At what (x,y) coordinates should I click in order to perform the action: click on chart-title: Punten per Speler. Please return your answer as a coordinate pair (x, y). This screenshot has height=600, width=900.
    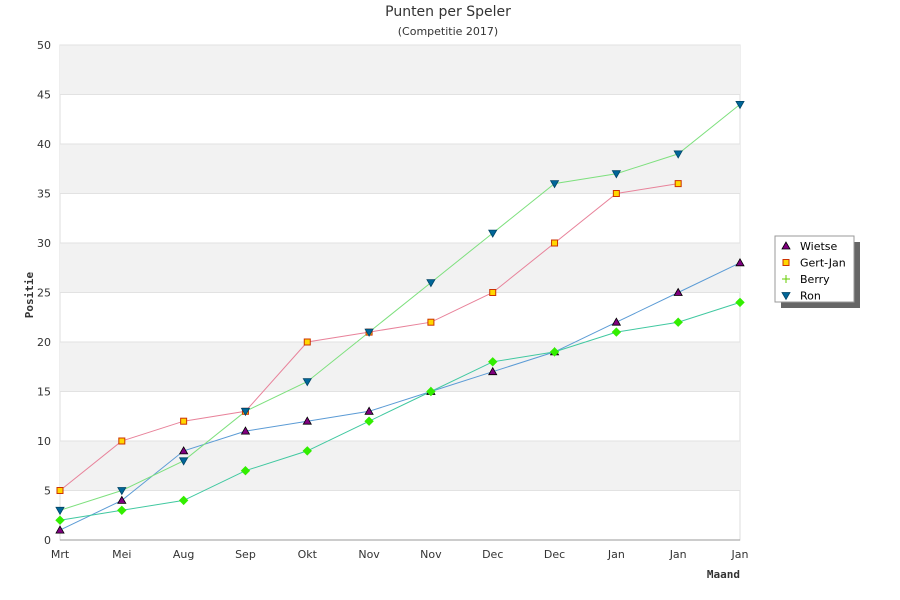
    Looking at the image, I should click on (448, 12).